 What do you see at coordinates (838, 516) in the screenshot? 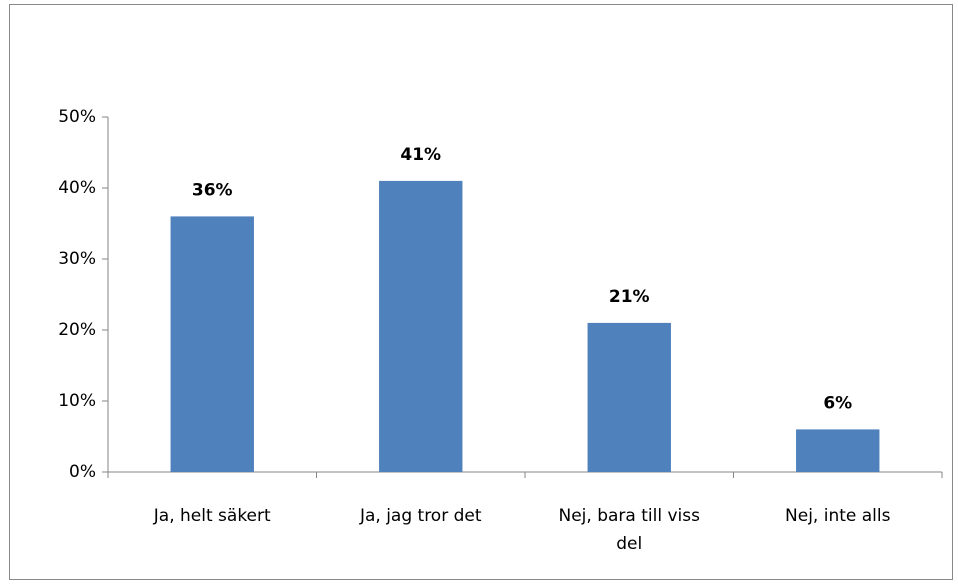
I see `x-tick-label: Nej, inte alls` at bounding box center [838, 516].